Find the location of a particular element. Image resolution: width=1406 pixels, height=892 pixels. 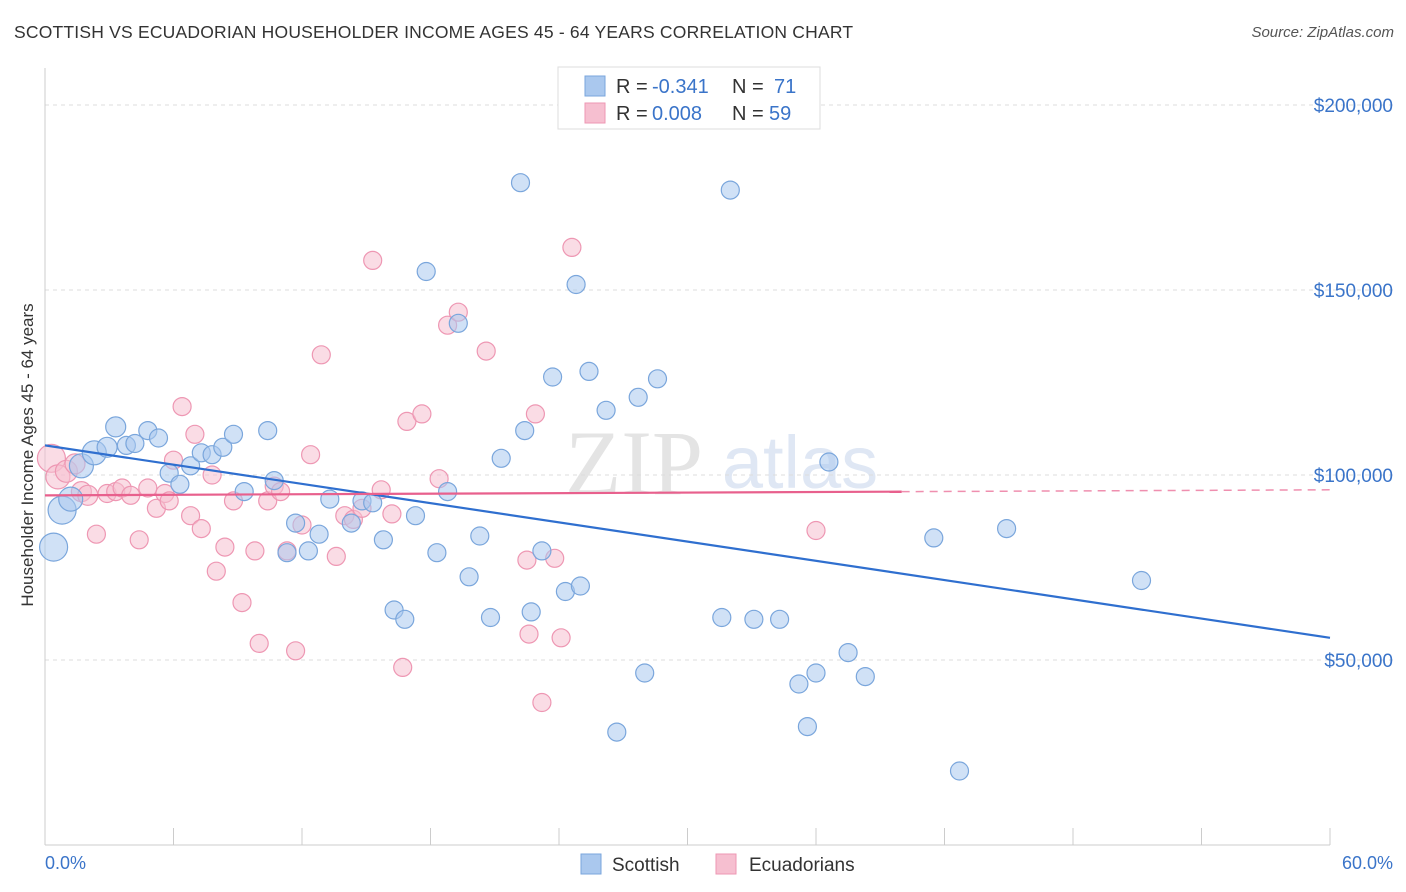

y-tick-label: $150,000 is located at coordinates (1353, 291).